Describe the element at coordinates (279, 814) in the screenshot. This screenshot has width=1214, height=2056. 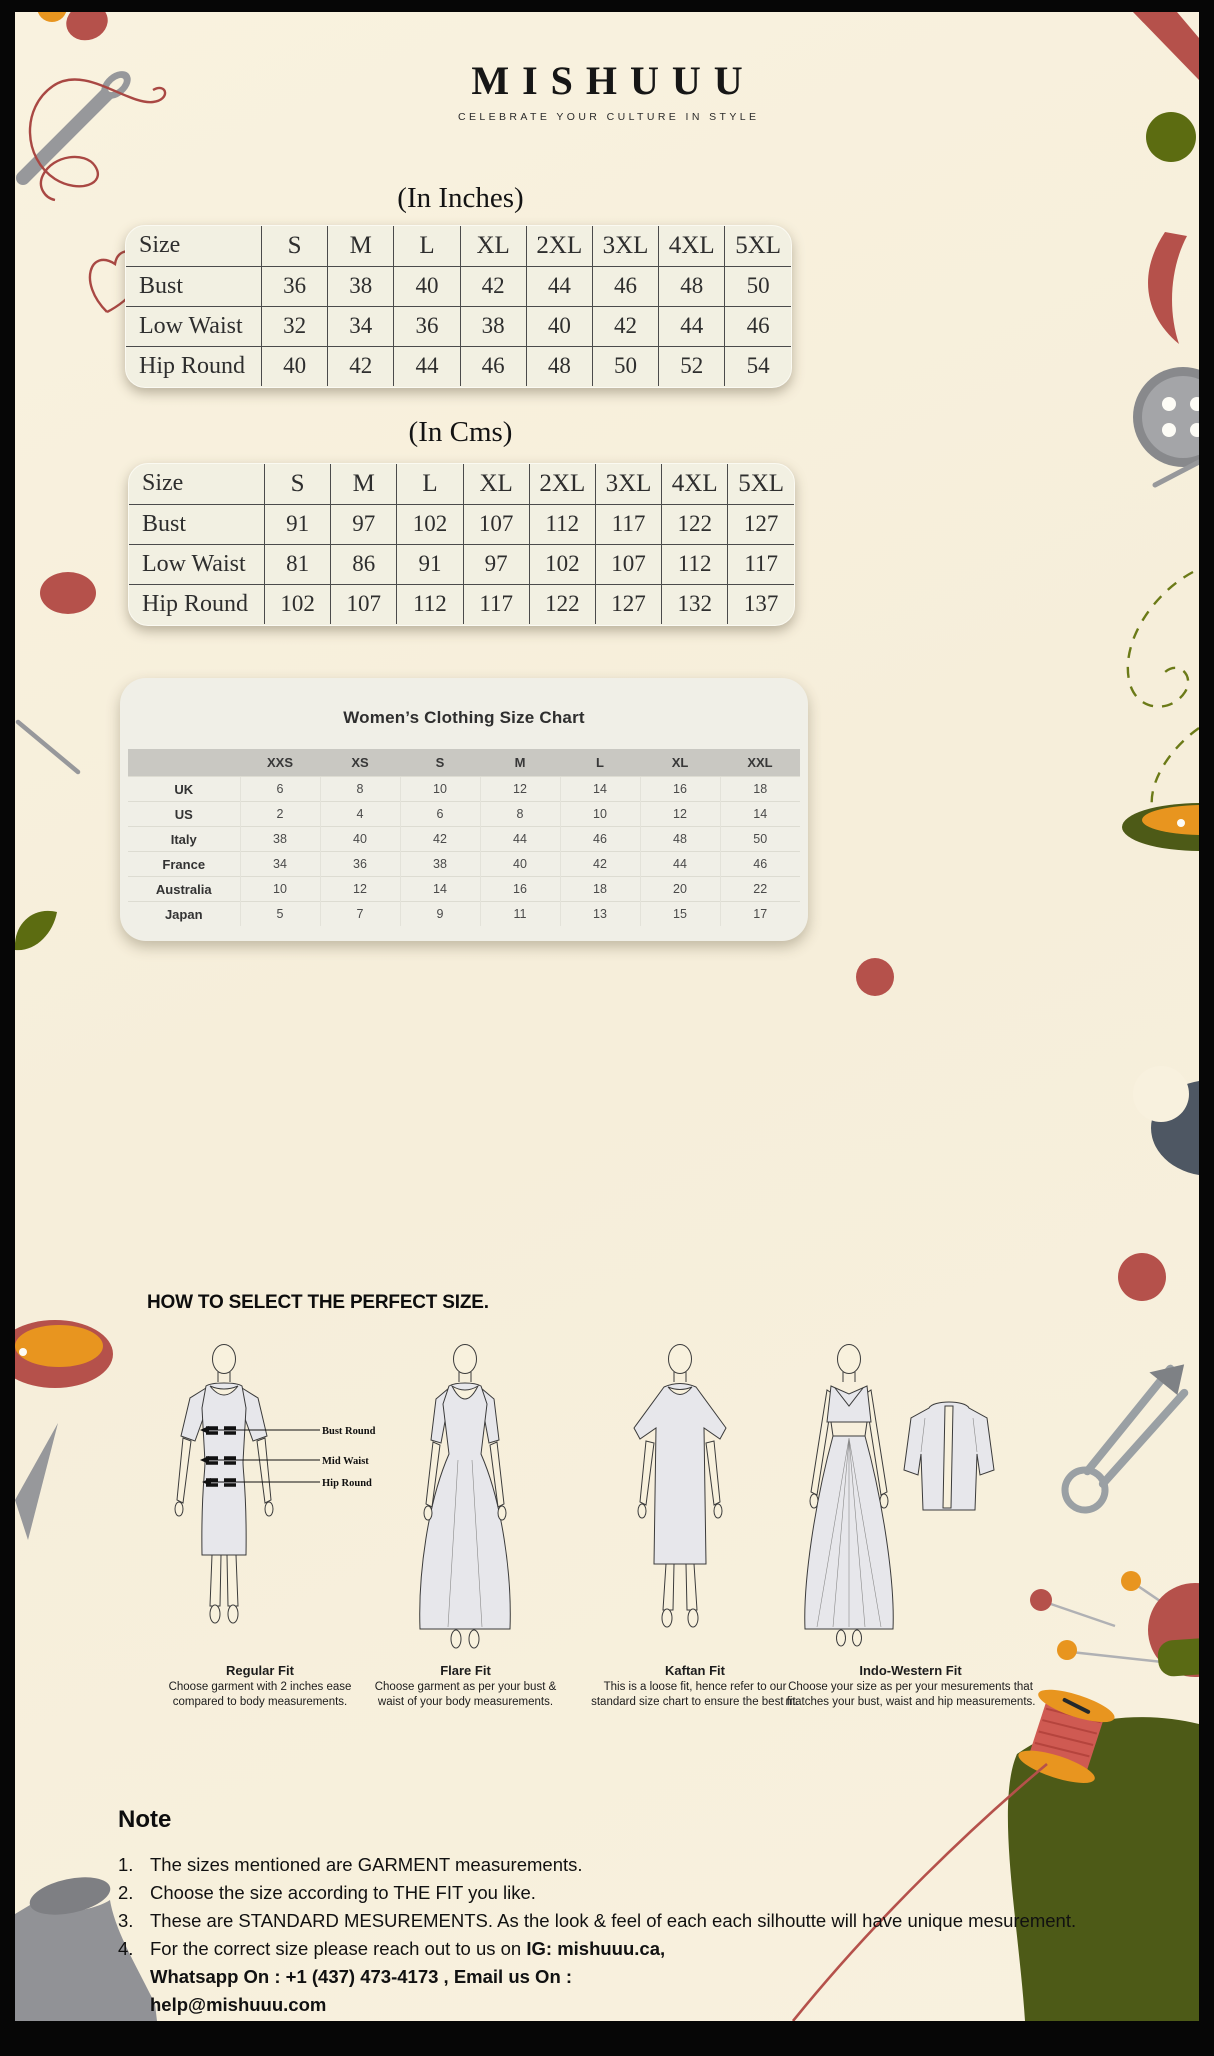
I see `value-cell: 2` at that location.